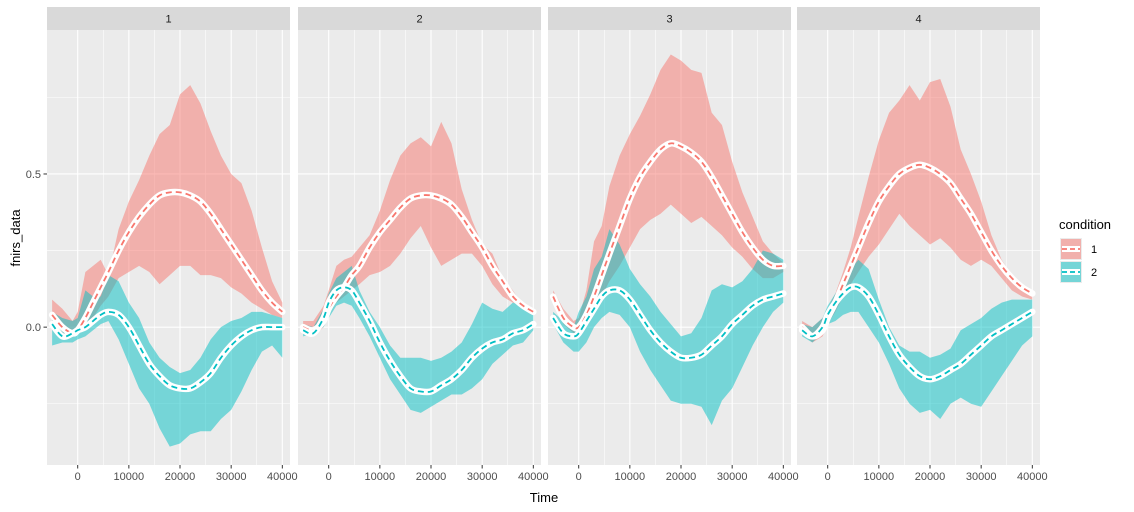 The image size is (1134, 512). What do you see at coordinates (15, 238) in the screenshot?
I see `y-axis-title: fnirs_data` at bounding box center [15, 238].